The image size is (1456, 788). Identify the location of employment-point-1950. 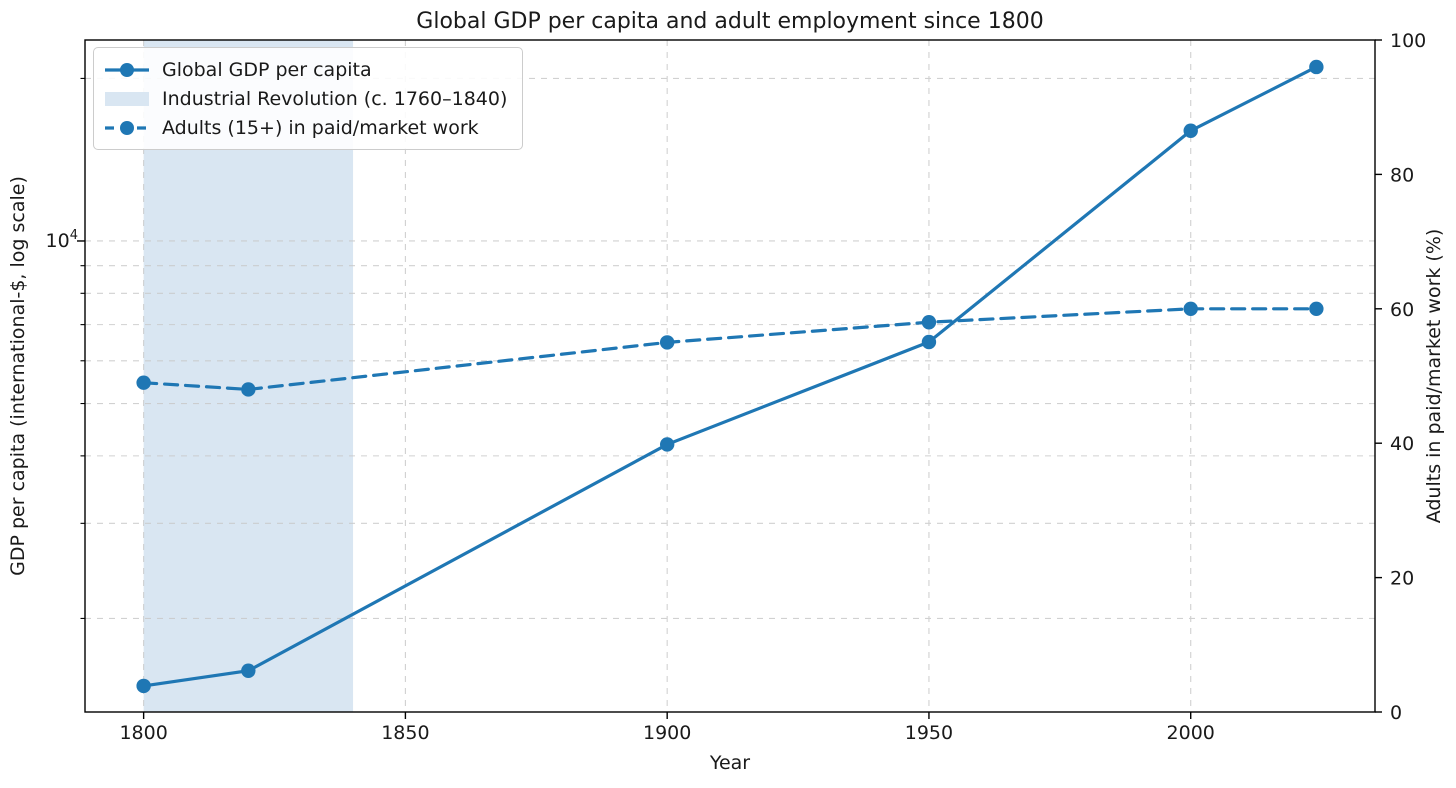
(929, 322).